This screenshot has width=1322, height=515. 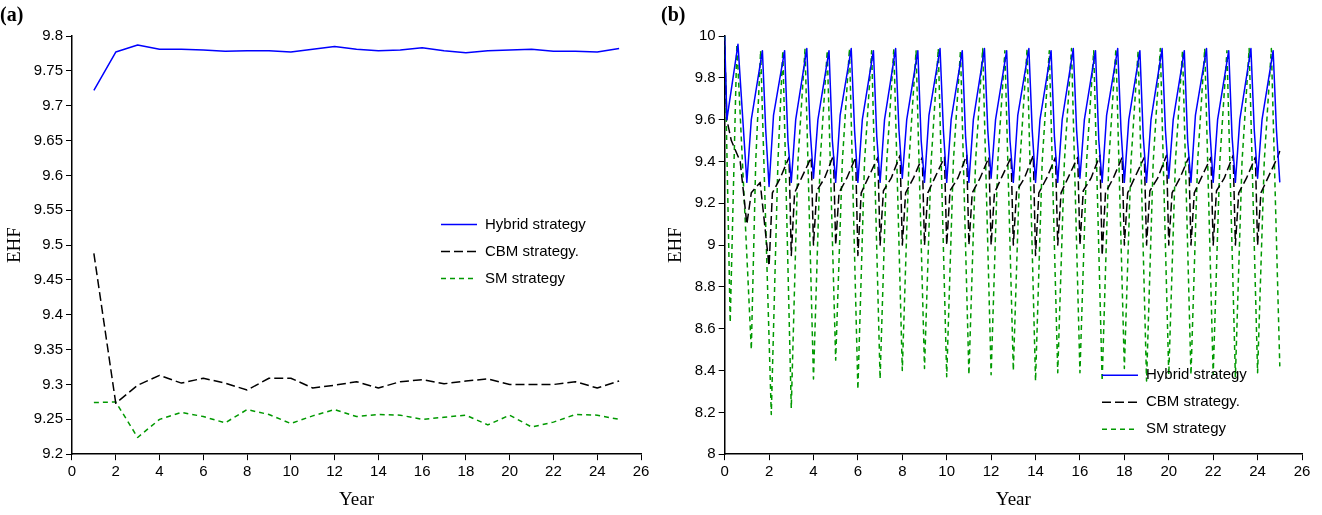 What do you see at coordinates (52, 383) in the screenshot?
I see `y-tick-label: 9.3` at bounding box center [52, 383].